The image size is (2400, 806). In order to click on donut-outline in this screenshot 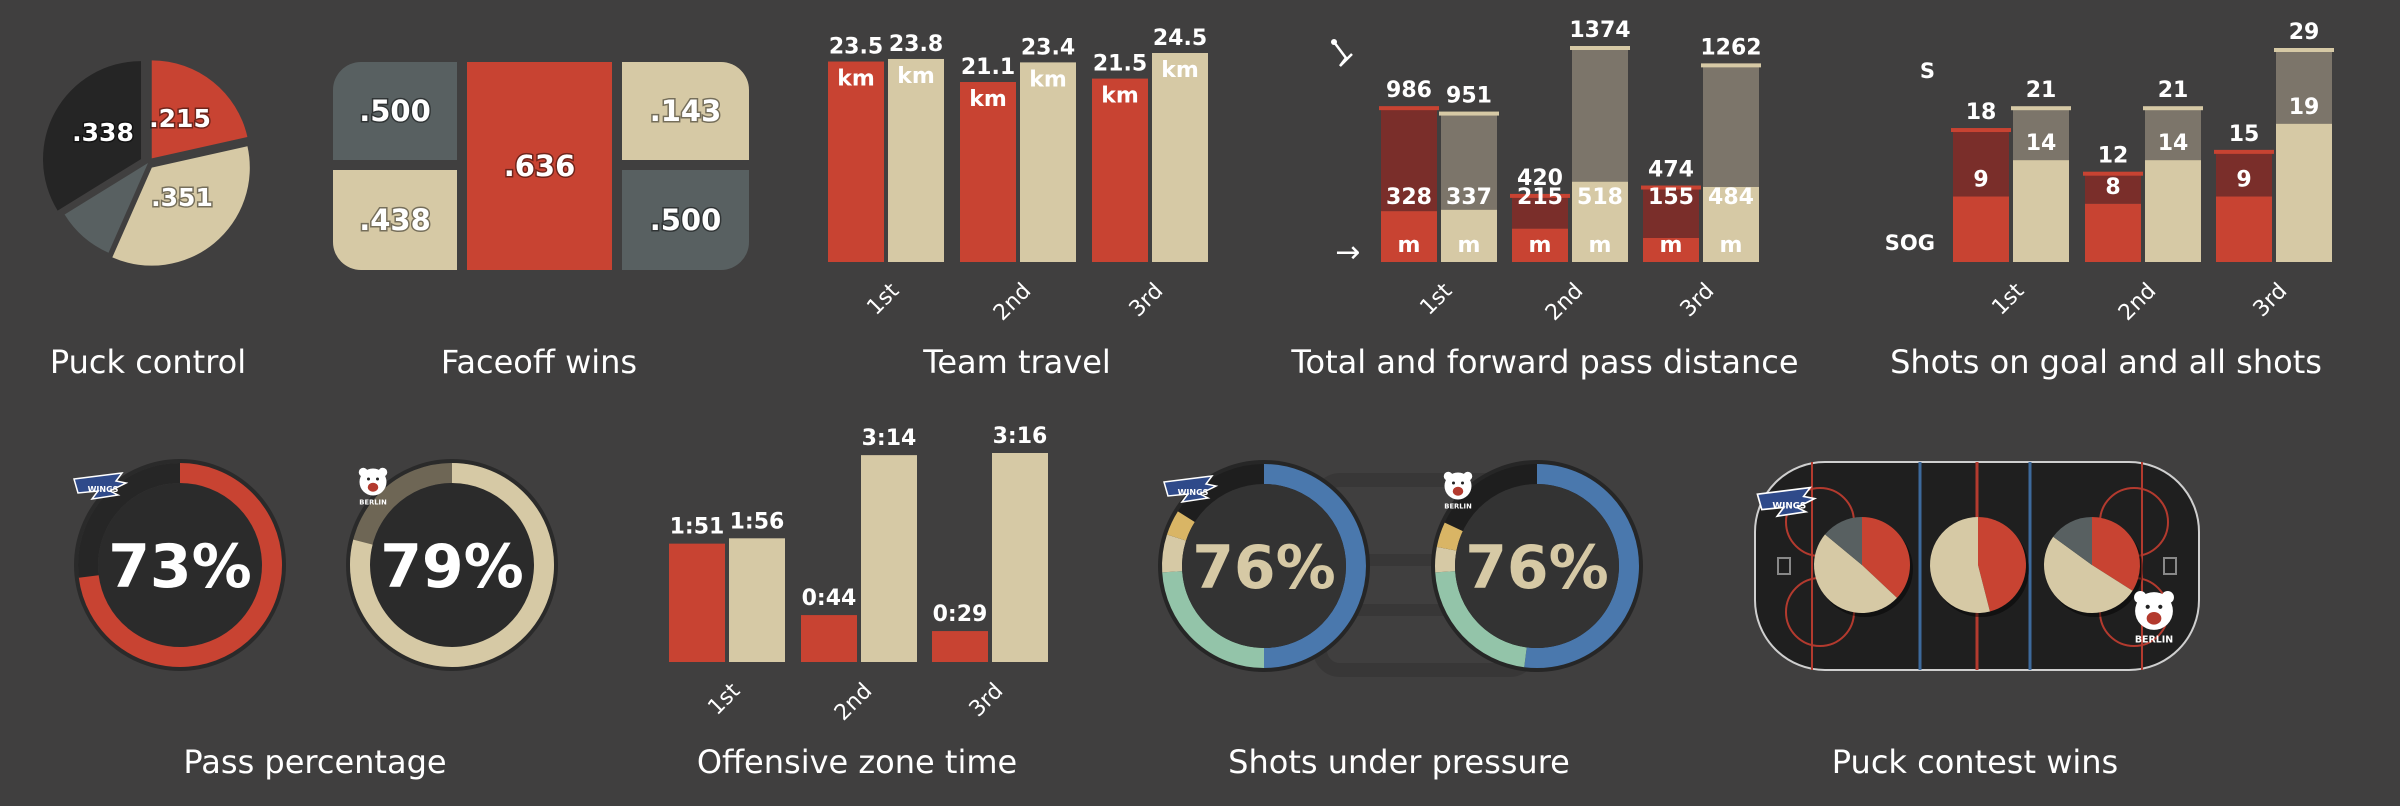, I will do `click(180, 565)`.